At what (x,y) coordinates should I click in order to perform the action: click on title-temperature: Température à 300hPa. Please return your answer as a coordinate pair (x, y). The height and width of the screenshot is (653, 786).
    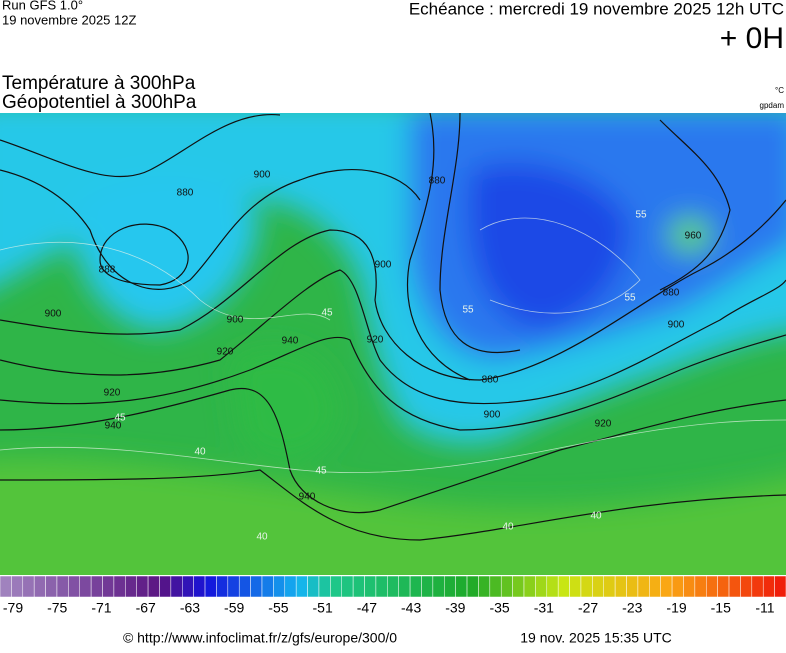
    Looking at the image, I should click on (99, 83).